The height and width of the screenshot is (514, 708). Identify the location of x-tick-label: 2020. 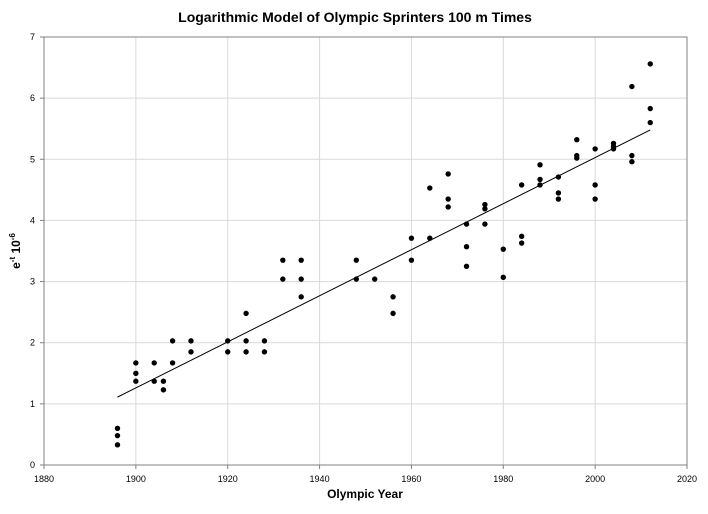
(687, 479).